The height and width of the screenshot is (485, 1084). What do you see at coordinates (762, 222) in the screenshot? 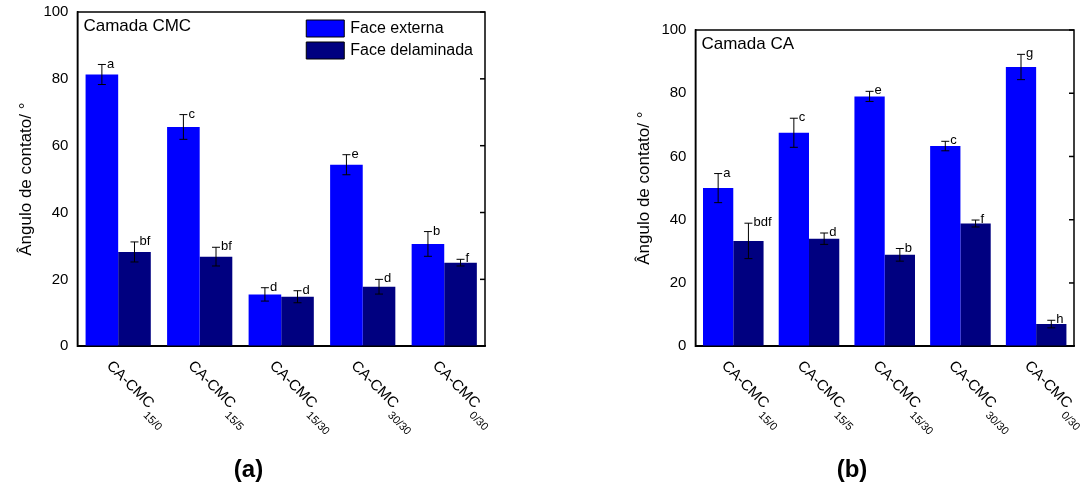
I see `data-label: bdf` at bounding box center [762, 222].